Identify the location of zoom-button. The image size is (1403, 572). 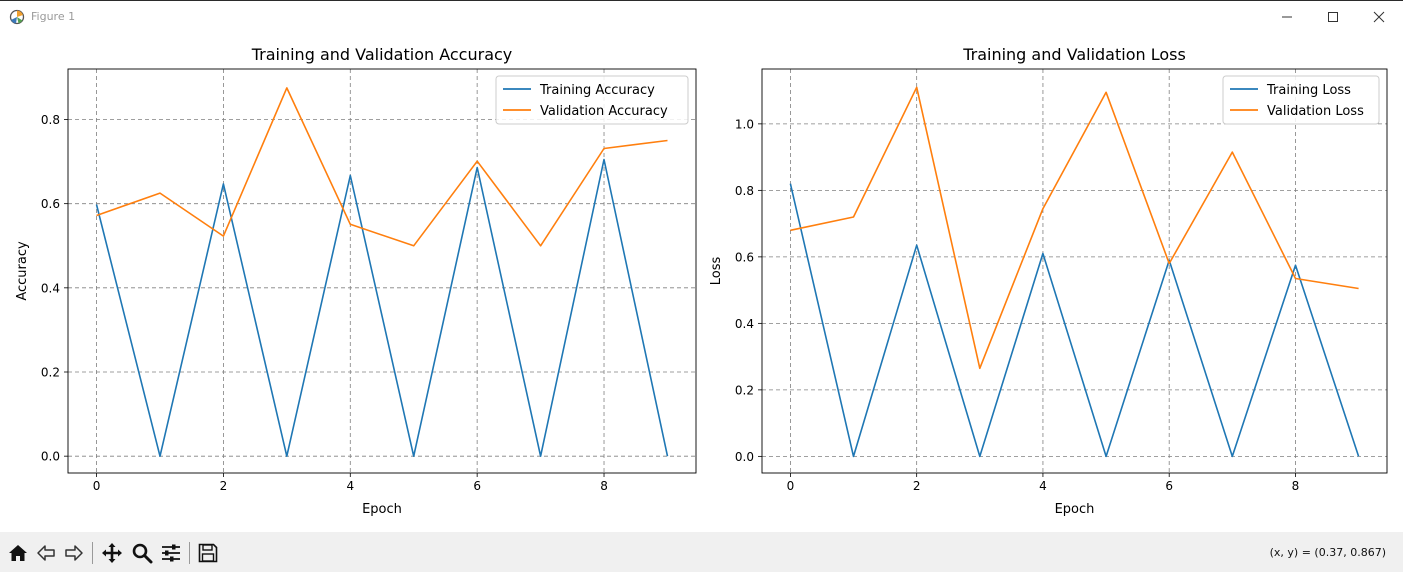
(142, 553).